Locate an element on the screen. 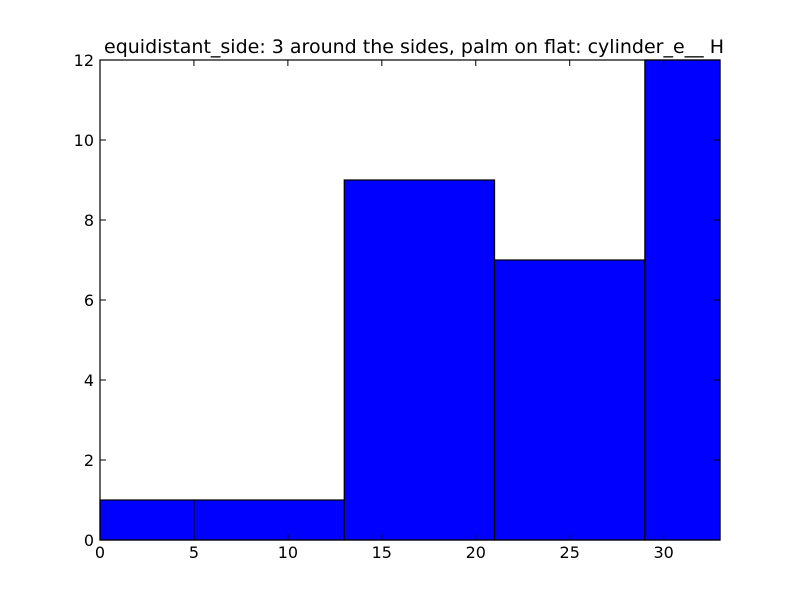 The width and height of the screenshot is (800, 600). y-tick-label-12: 12 is located at coordinates (84, 60).